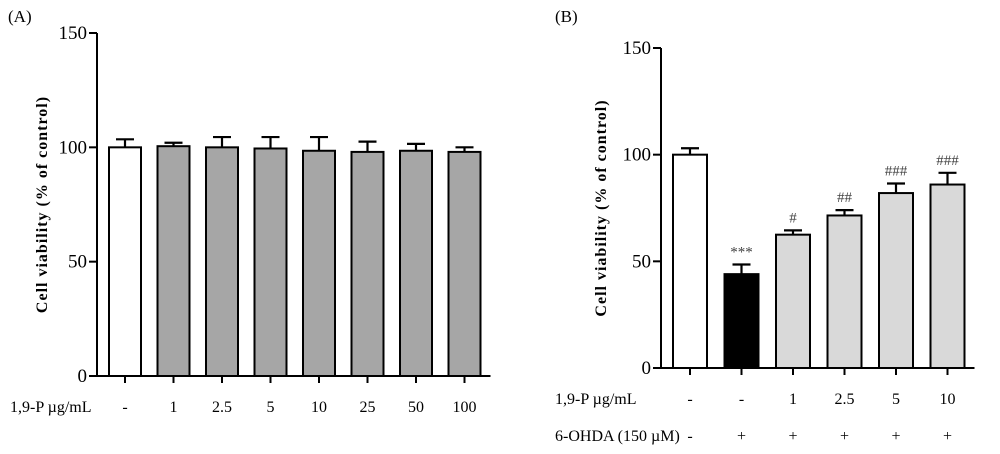 The height and width of the screenshot is (454, 1000). What do you see at coordinates (617, 436) in the screenshot?
I see `row-label: 6-OHDA (150 µM)` at bounding box center [617, 436].